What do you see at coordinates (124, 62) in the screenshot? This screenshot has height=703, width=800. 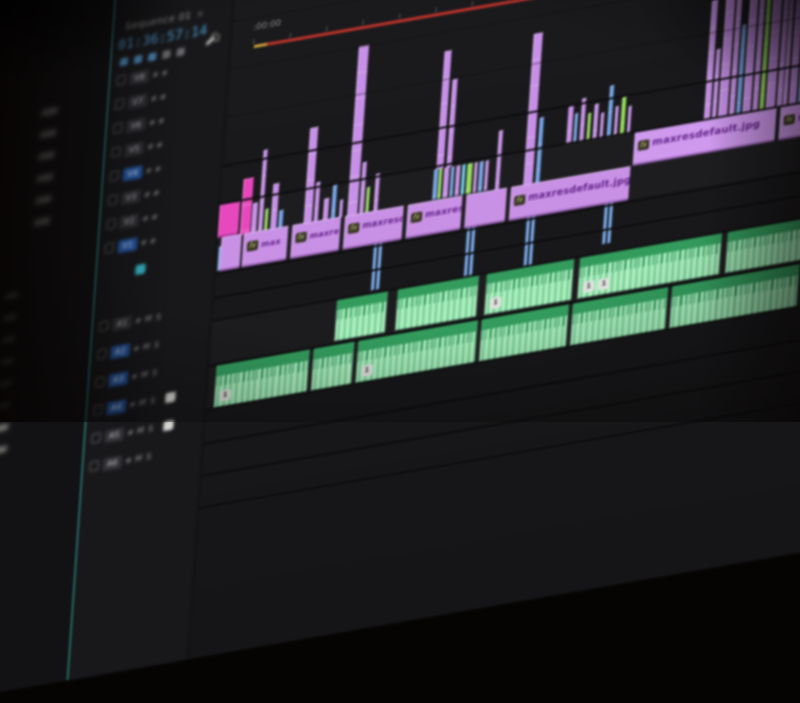 I see `insert-mode-icon` at bounding box center [124, 62].